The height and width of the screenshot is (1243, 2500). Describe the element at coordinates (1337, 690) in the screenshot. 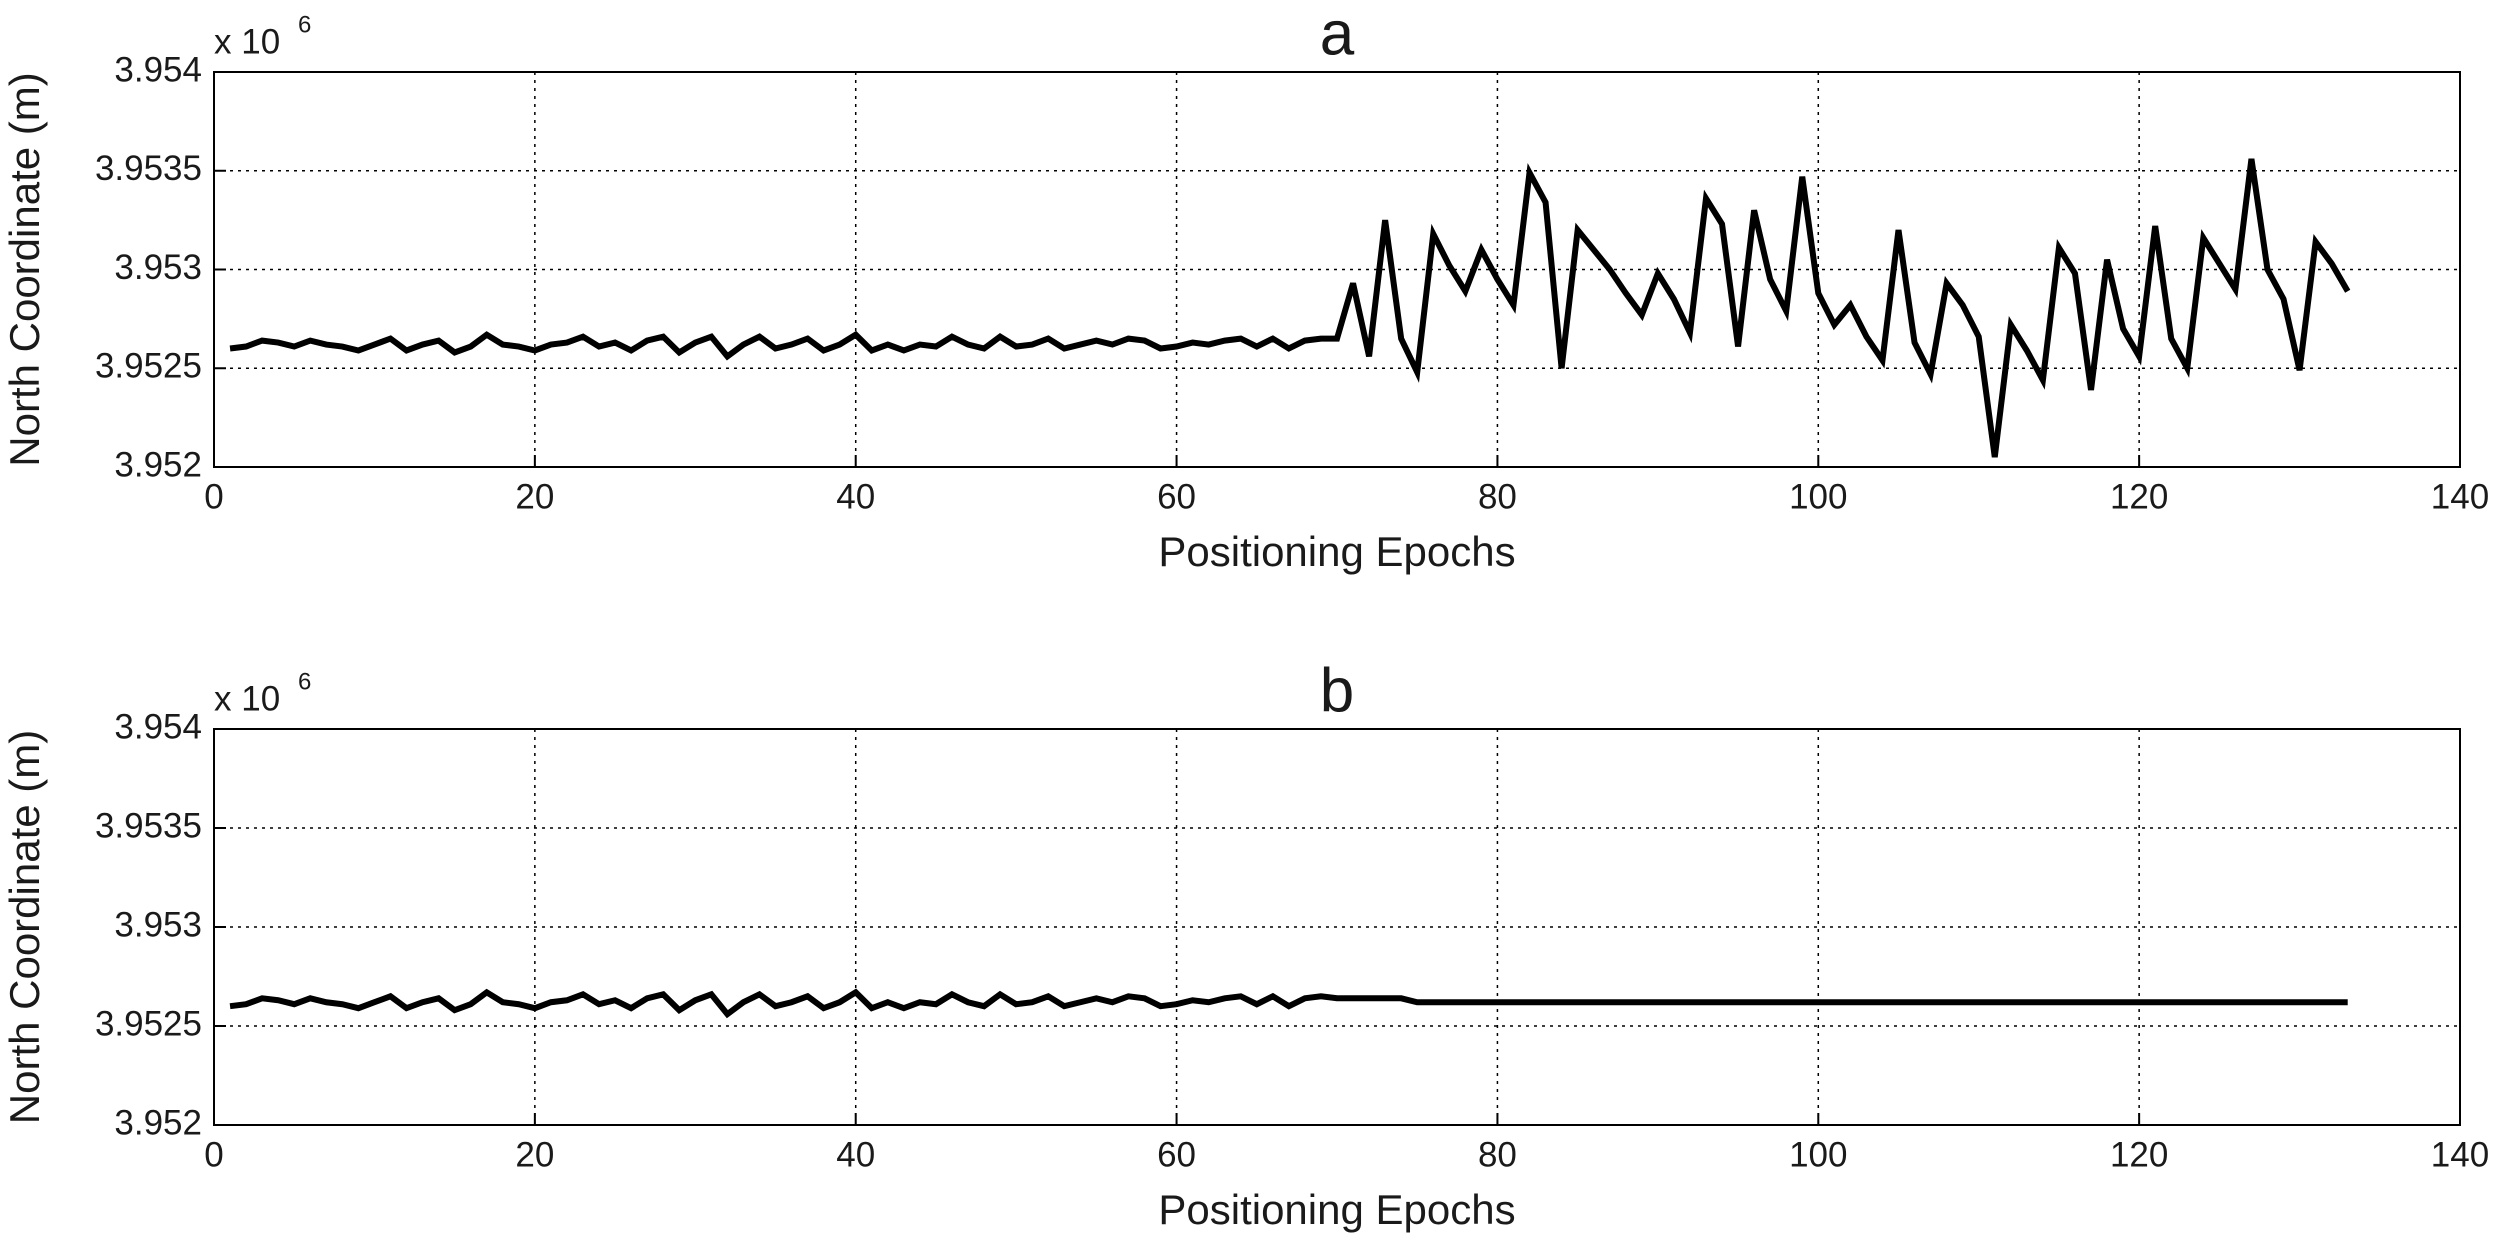

I see `chart-title: b` at that location.